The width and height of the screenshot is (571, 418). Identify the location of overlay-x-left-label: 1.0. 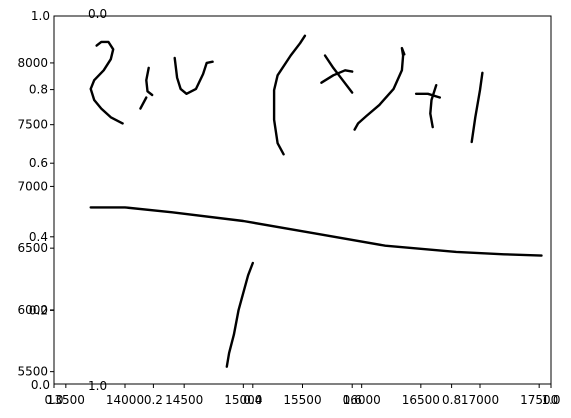
(97, 386).